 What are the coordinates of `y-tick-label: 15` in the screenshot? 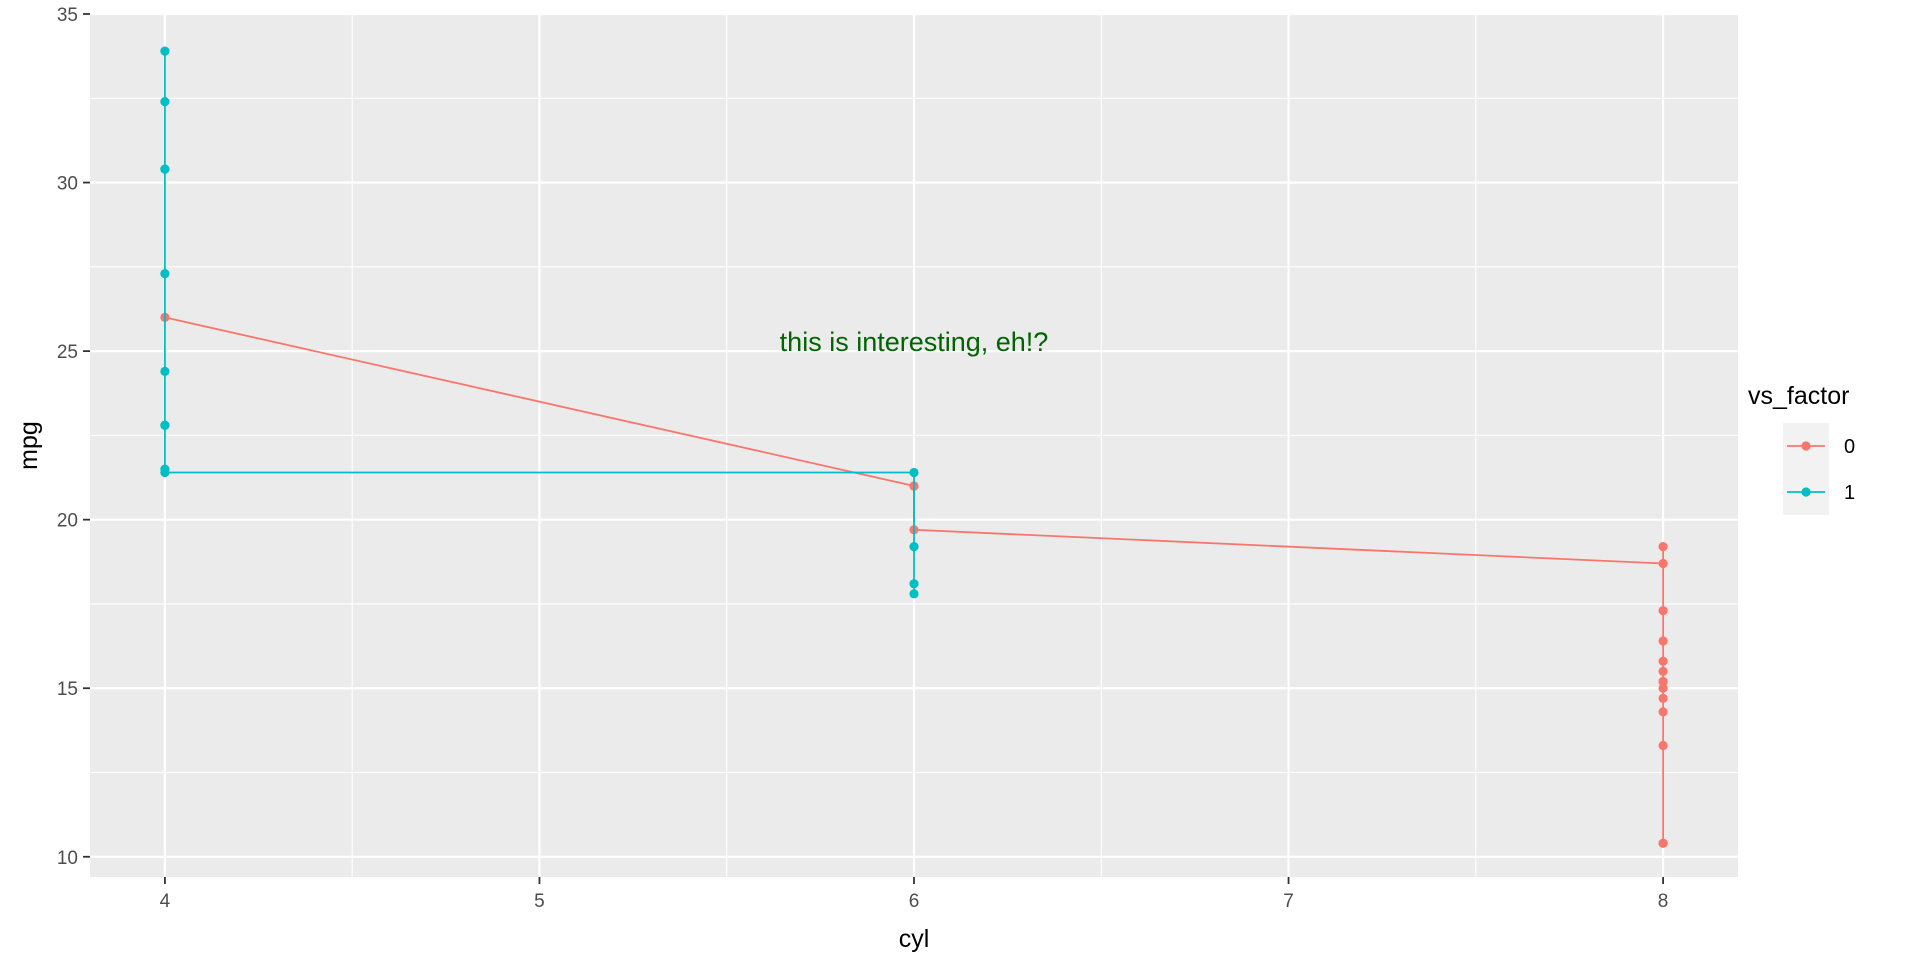 It's located at (67, 689).